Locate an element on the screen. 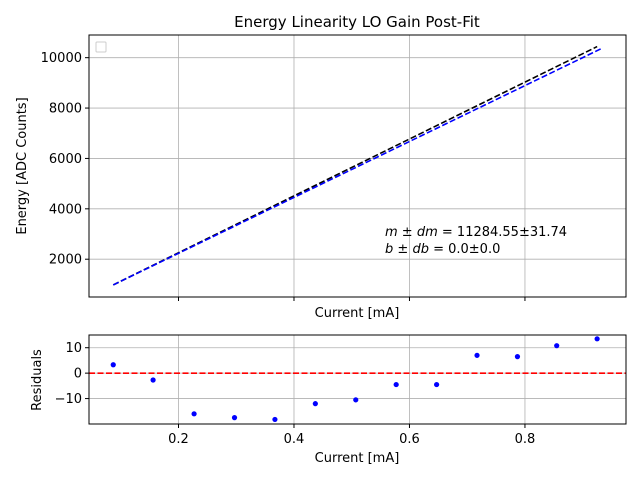 The height and width of the screenshot is (480, 640). residuals-x-tick-label: 0.4 is located at coordinates (294, 439).